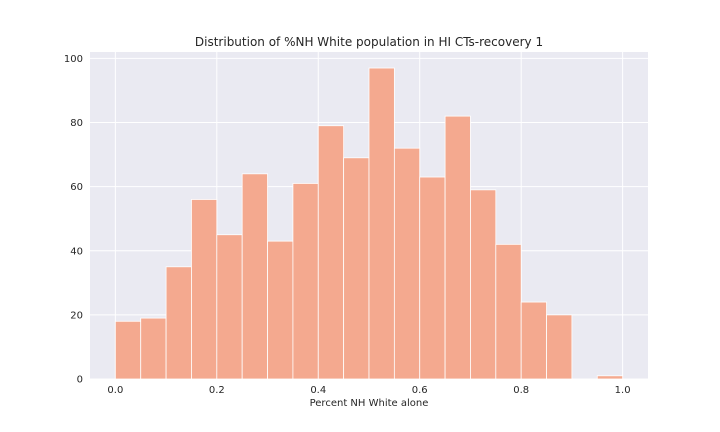  What do you see at coordinates (80, 380) in the screenshot?
I see `y-tick-label: 0` at bounding box center [80, 380].